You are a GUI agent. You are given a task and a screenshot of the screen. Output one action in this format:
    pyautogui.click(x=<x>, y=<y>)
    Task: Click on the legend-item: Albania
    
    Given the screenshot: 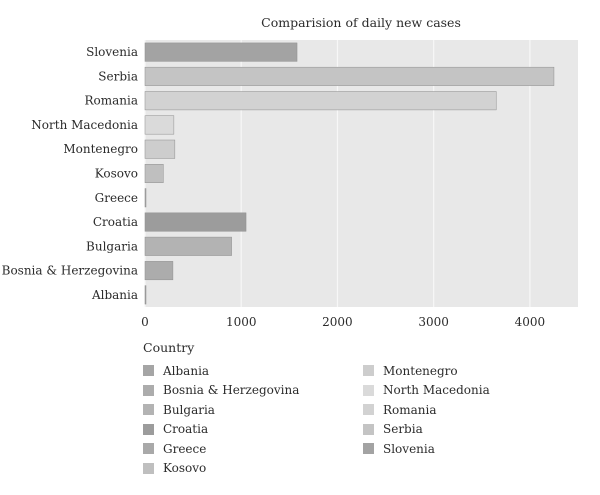 What is the action you would take?
    pyautogui.click(x=253, y=371)
    